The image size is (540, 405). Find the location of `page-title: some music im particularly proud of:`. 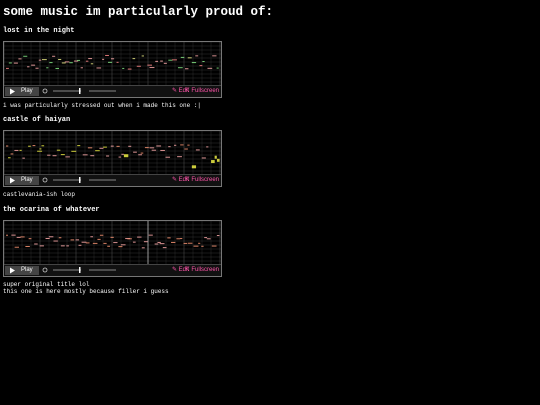

page-title: some music im particularly proud of: is located at coordinates (138, 12).